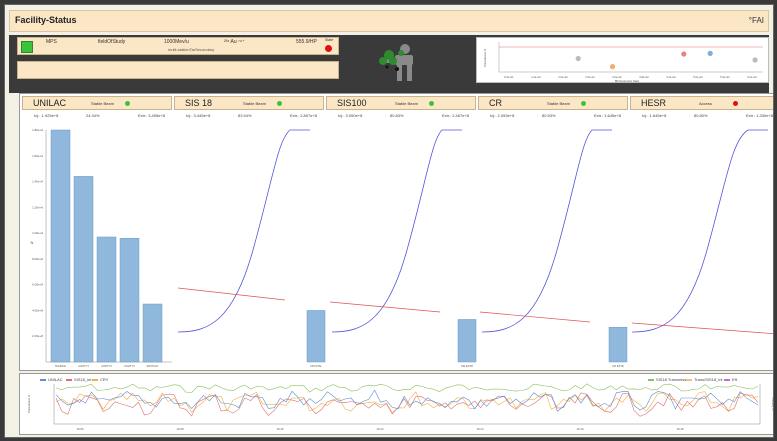  I want to click on scatter-x-tick: 2.6e+12, so click(590, 77).